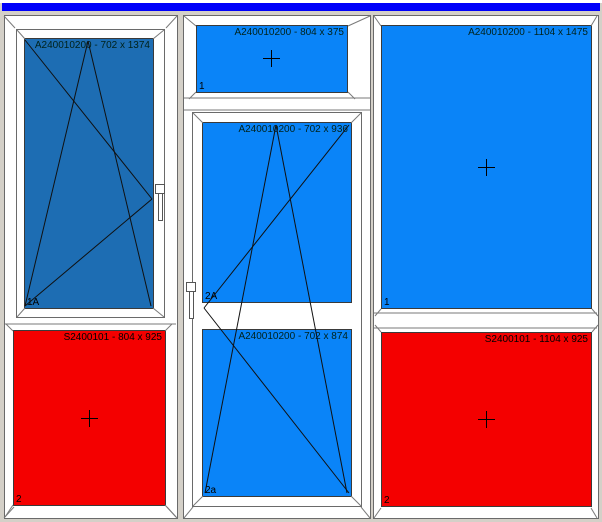 Image resolution: width=602 pixels, height=522 pixels. Describe the element at coordinates (293, 336) in the screenshot. I see `pane-label: A240010200 - 702 x 874` at that location.